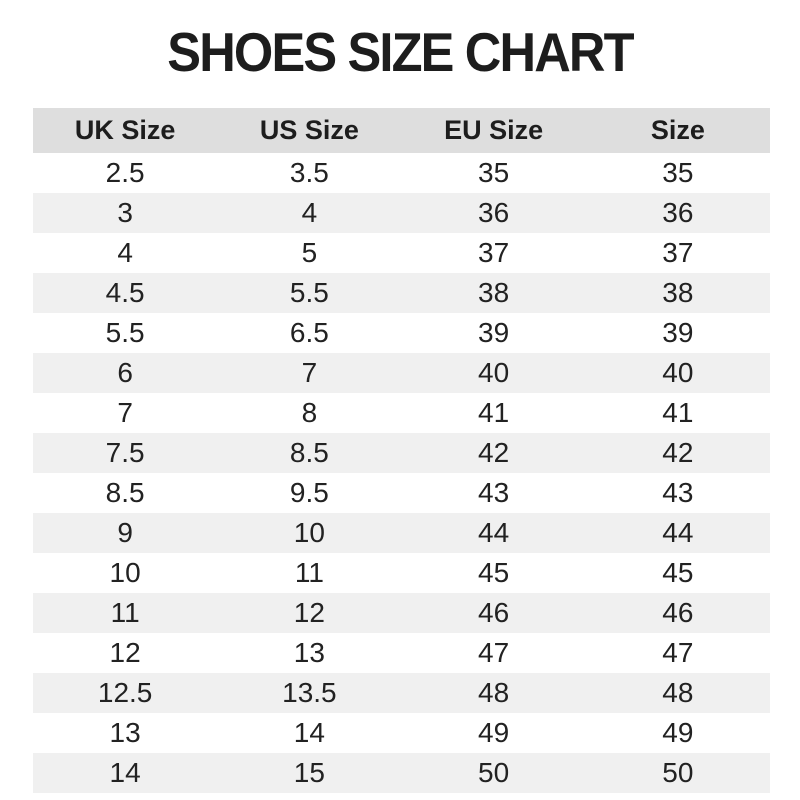 The image size is (800, 800). I want to click on table-header: UK Size US Size EU Size Size, so click(401, 130).